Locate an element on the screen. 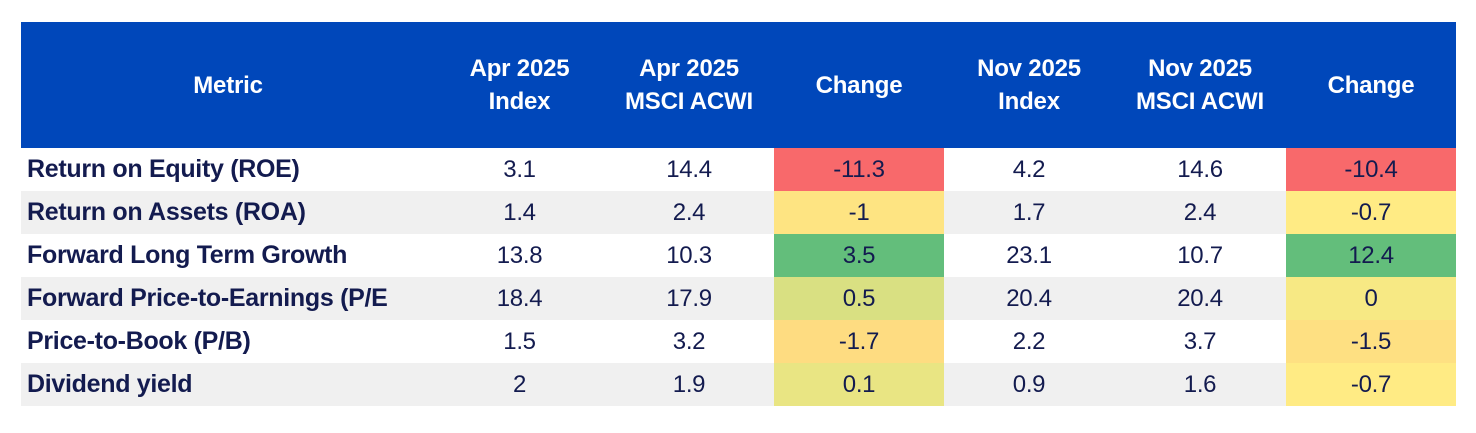  apr-change-value: -11.3 is located at coordinates (859, 169).